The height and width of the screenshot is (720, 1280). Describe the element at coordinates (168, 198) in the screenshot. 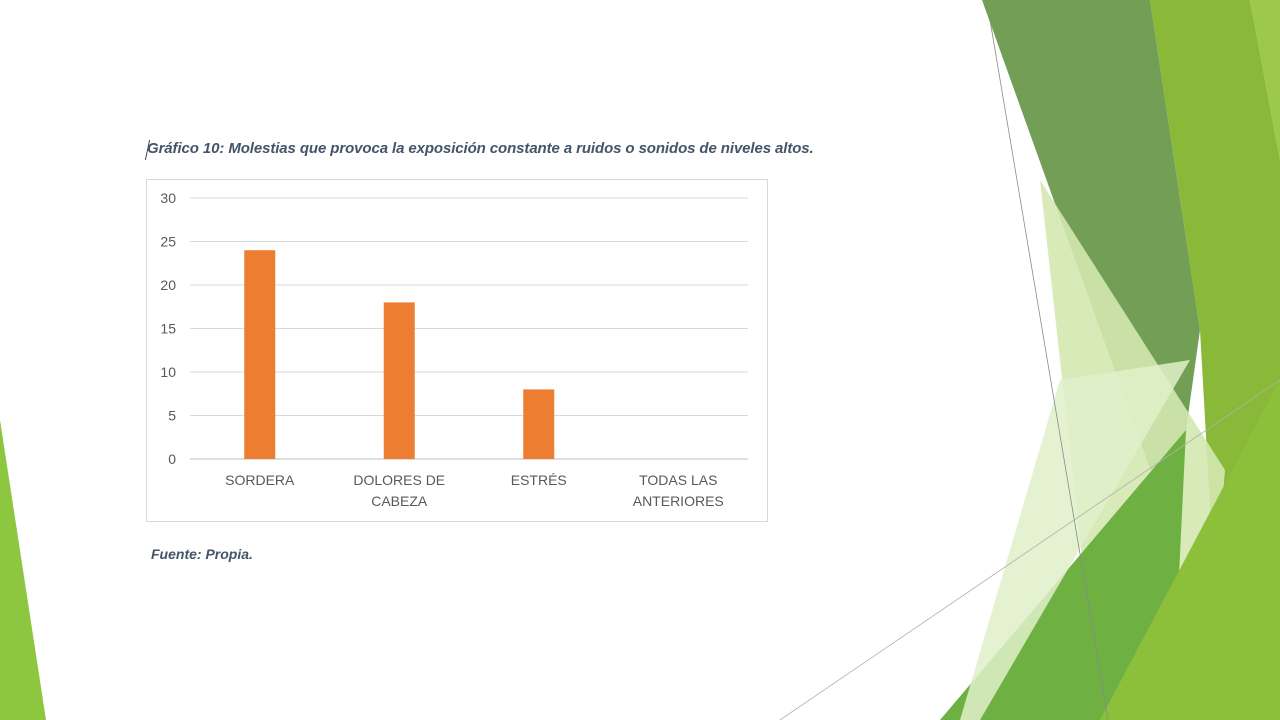

I see `y-tick-label: 30` at that location.